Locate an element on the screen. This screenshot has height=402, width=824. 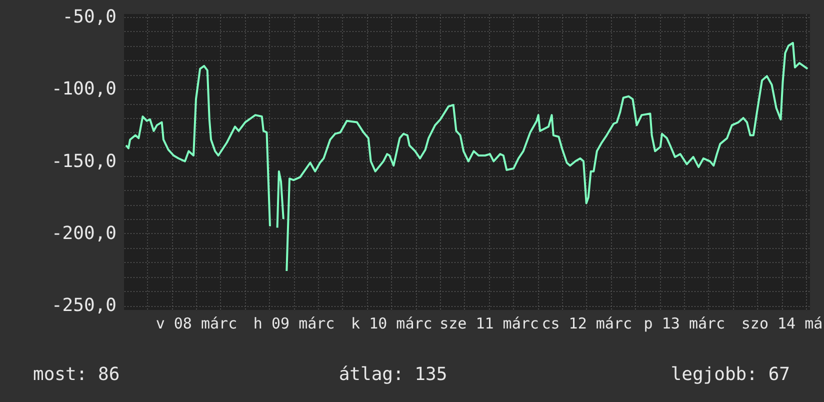
x-tick-label: k 10 márc is located at coordinates (391, 323).